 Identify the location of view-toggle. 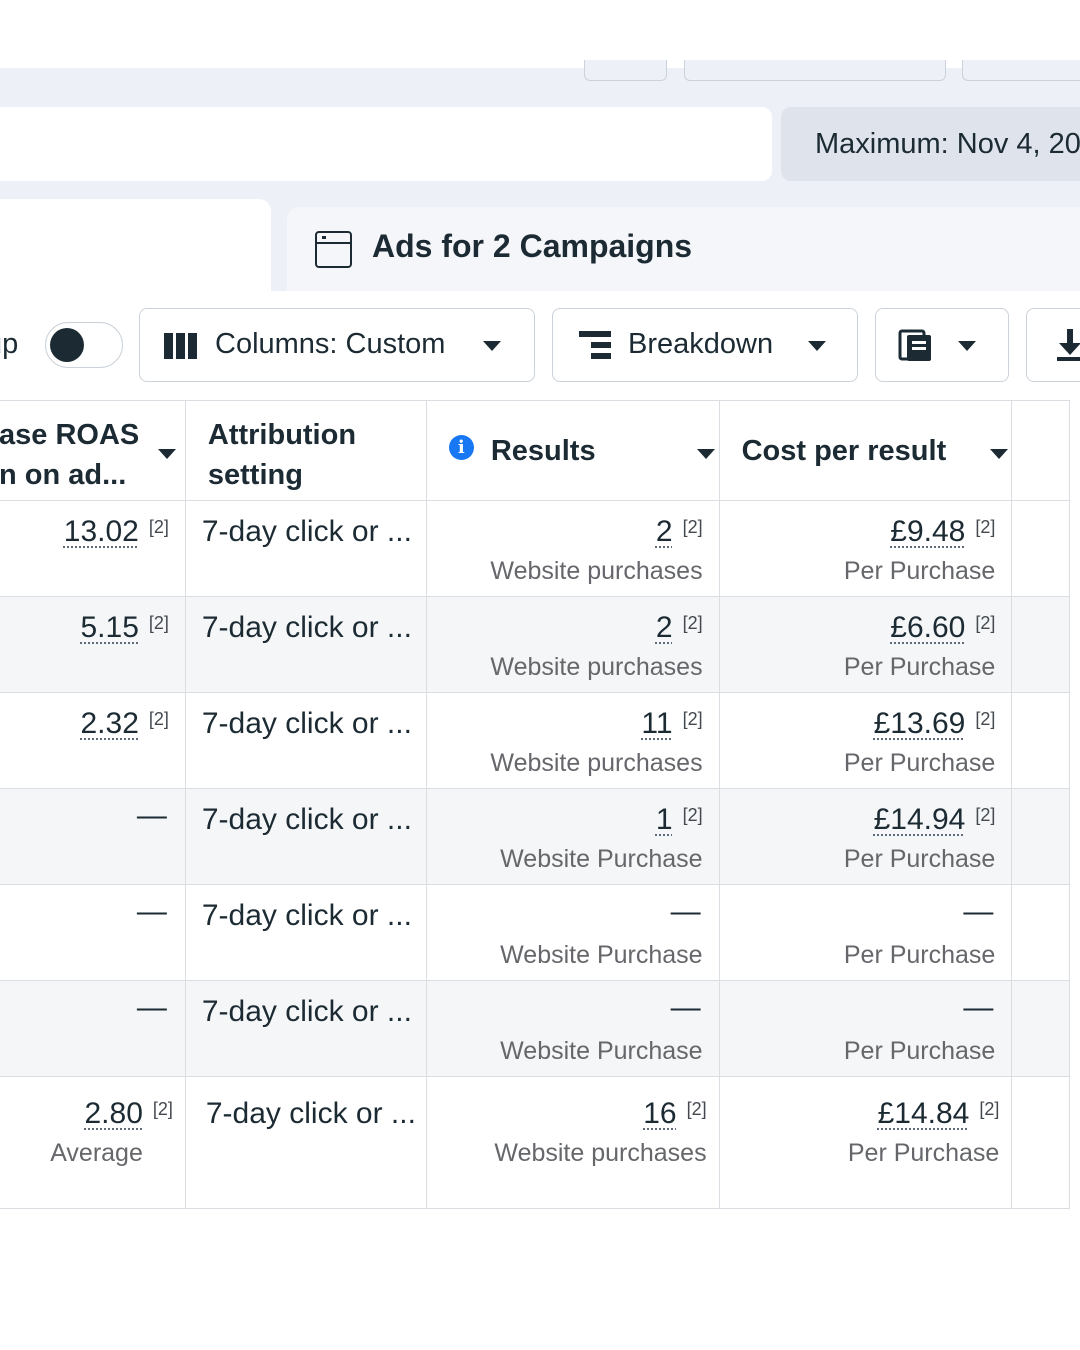
(84, 345).